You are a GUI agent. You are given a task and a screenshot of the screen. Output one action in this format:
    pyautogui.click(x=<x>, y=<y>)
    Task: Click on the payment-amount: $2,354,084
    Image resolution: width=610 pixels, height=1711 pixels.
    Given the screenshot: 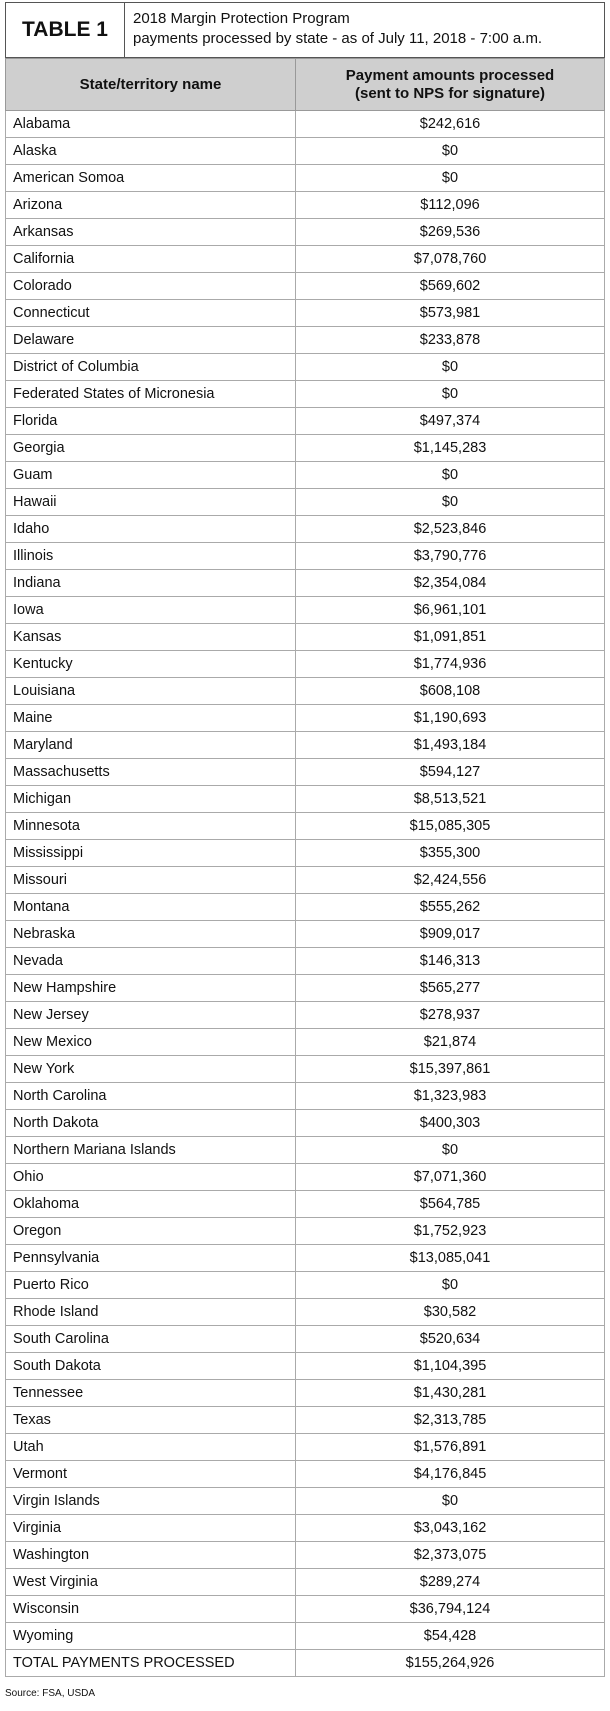 What is the action you would take?
    pyautogui.click(x=450, y=583)
    